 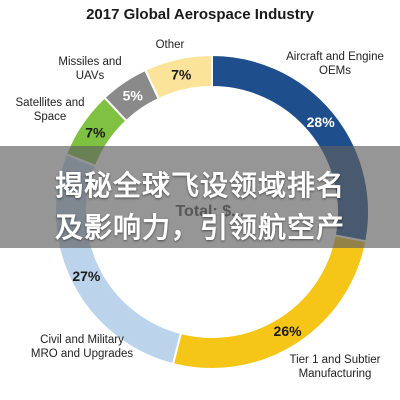 What do you see at coordinates (335, 367) in the screenshot?
I see `category-label: Tier 1 and Subtier Manufacturing` at bounding box center [335, 367].